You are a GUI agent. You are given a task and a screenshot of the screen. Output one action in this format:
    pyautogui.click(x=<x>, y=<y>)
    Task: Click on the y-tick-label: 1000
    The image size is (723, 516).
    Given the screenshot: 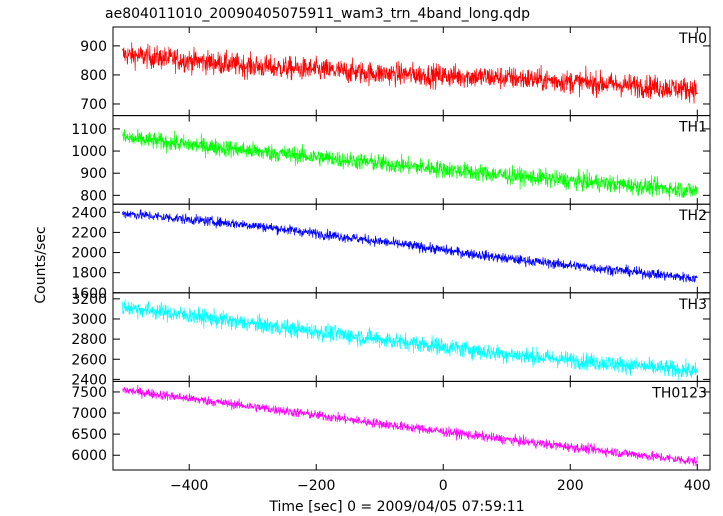 What is the action you would take?
    pyautogui.click(x=89, y=152)
    